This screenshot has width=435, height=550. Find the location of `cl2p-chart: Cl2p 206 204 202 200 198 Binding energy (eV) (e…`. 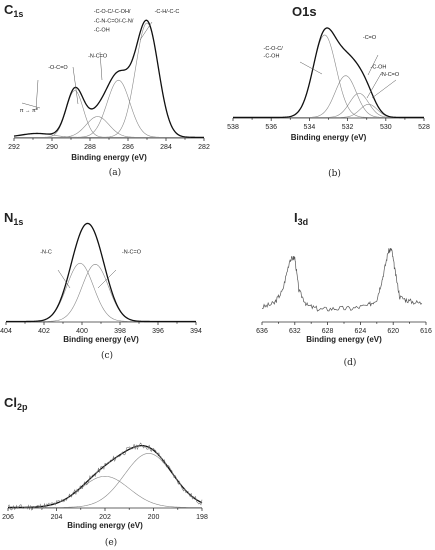

cl2p-chart: Cl2p 206 204 202 200 198 Binding energy (eV) (e… is located at coordinates (105, 471).